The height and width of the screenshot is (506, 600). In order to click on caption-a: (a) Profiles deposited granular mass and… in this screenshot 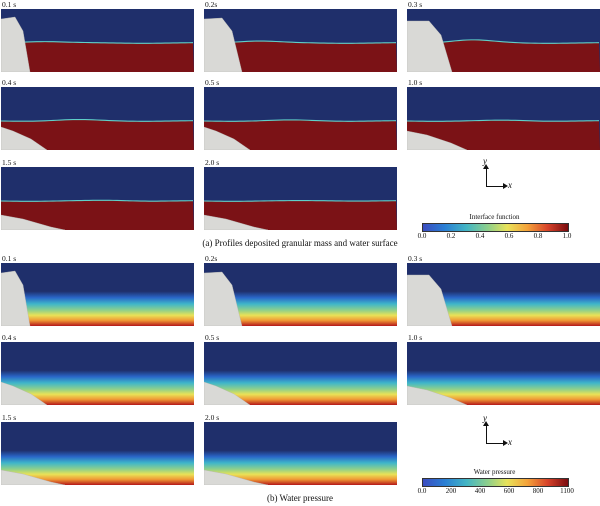, I will do `click(300, 243)`.